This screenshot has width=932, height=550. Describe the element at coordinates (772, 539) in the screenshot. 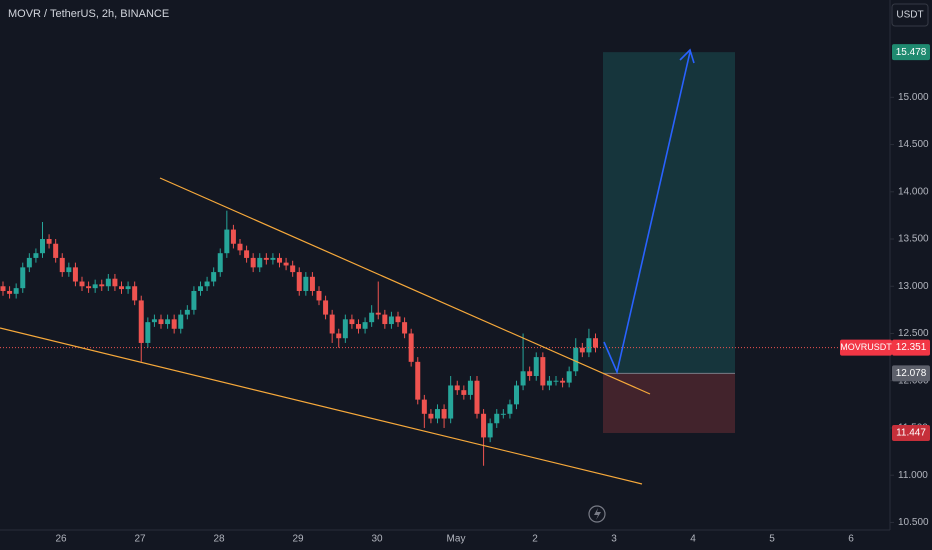

I see `x-tick-label: 5` at that location.